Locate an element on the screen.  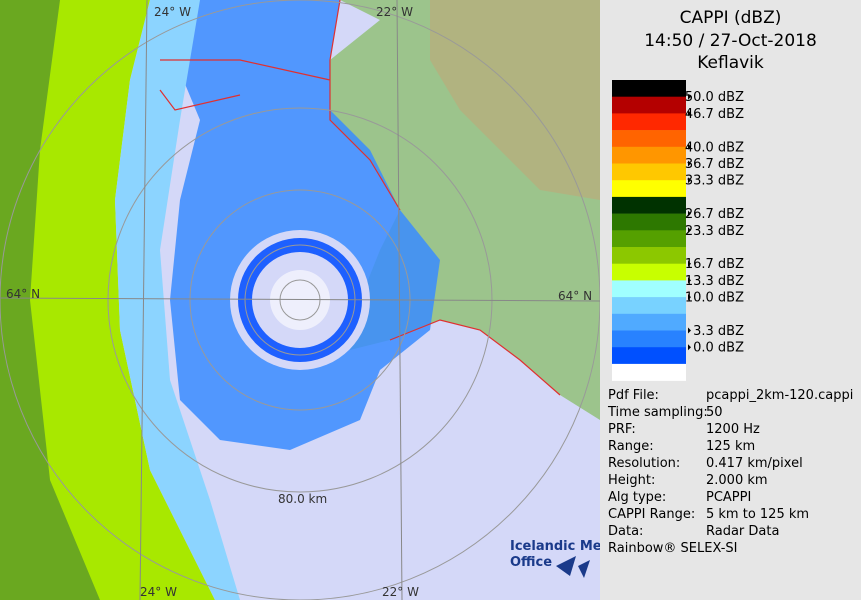
info-key: CAPPI Range: is located at coordinates (652, 514).